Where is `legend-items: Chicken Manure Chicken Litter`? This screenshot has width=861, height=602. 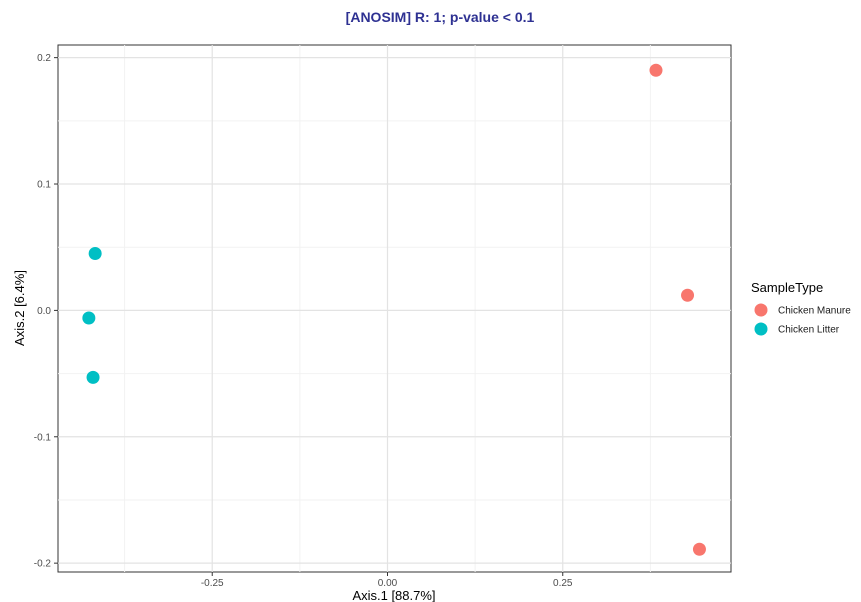
legend-items: Chicken Manure Chicken Litter is located at coordinates (802, 319).